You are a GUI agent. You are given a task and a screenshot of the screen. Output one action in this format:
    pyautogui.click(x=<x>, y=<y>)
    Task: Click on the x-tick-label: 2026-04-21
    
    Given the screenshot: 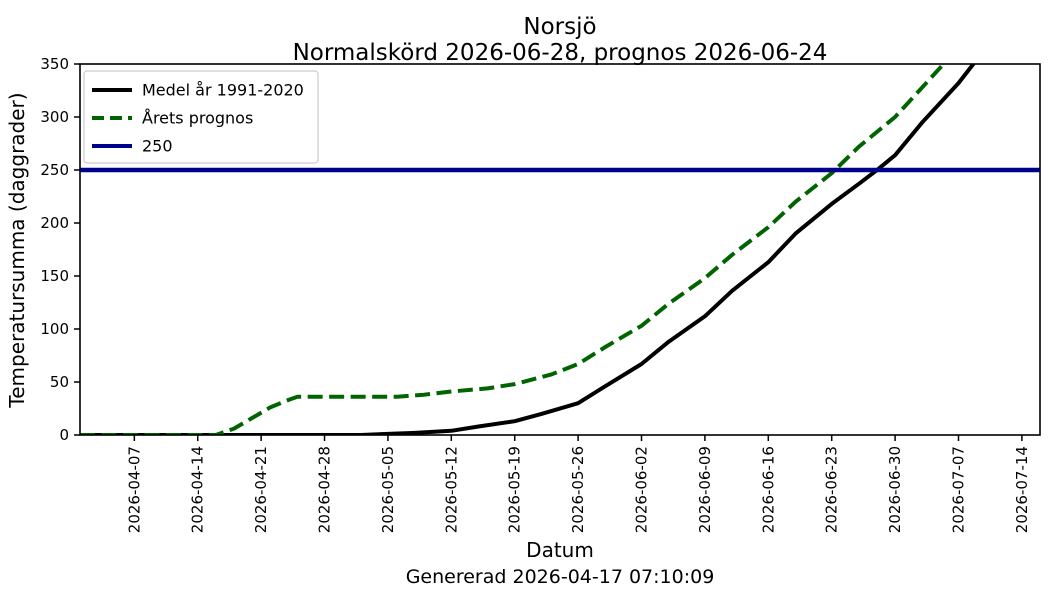 What is the action you would take?
    pyautogui.click(x=261, y=489)
    